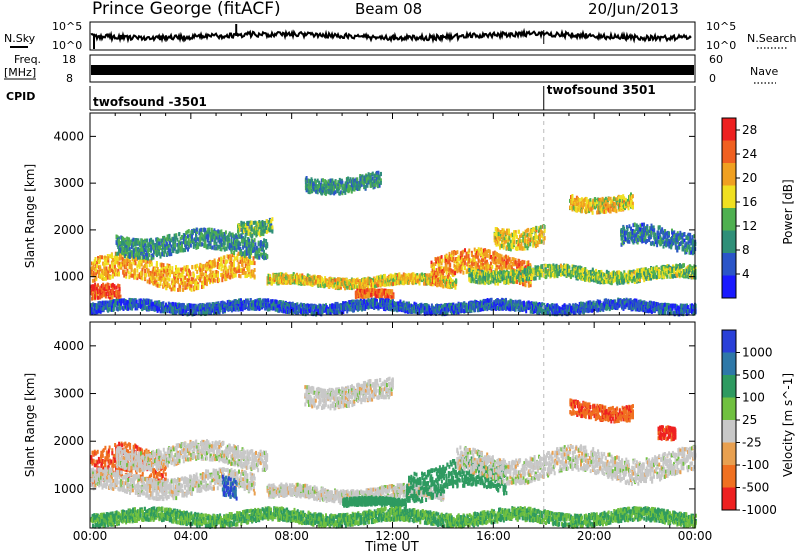 This screenshot has width=800, height=554. I want to click on cpid-segment-1: twofsound -3501, so click(150, 102).